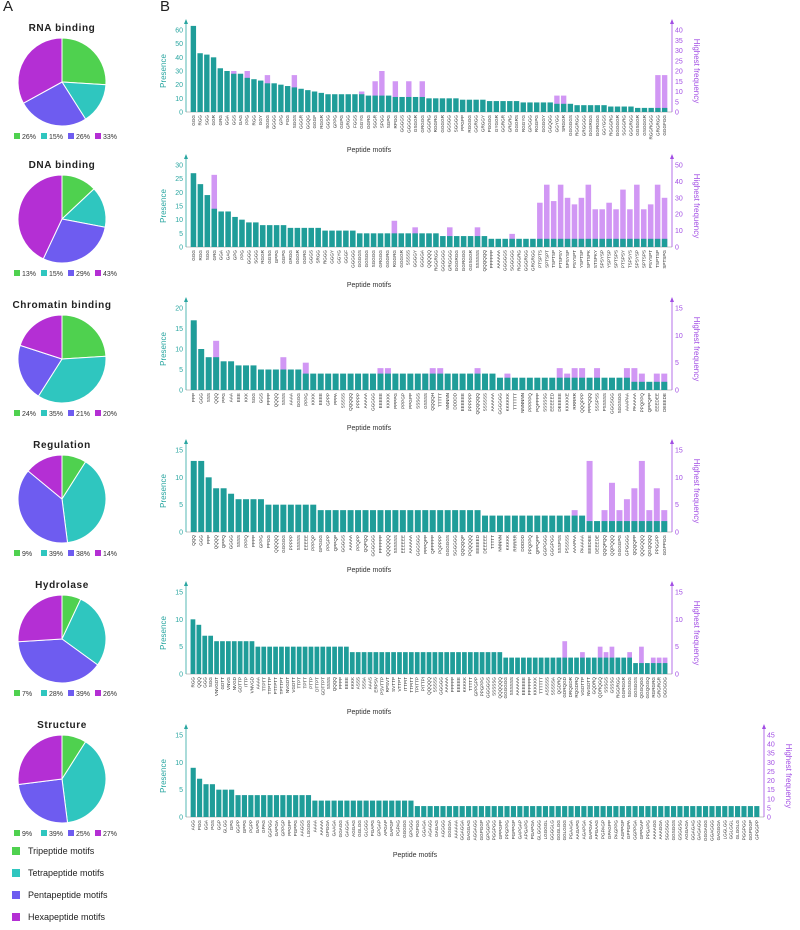 This screenshot has width=800, height=930. I want to click on pie-slice-pentapeptide, so click(58, 661).